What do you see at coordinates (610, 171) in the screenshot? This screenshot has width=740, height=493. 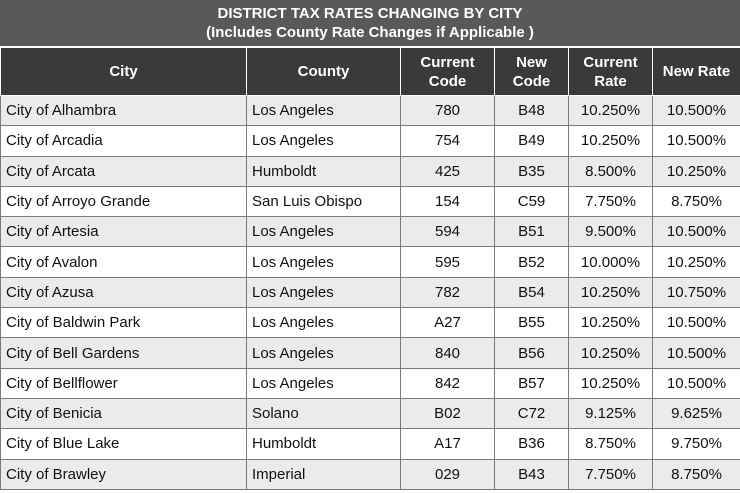 I see `cell-current-rate: 8.500%` at bounding box center [610, 171].